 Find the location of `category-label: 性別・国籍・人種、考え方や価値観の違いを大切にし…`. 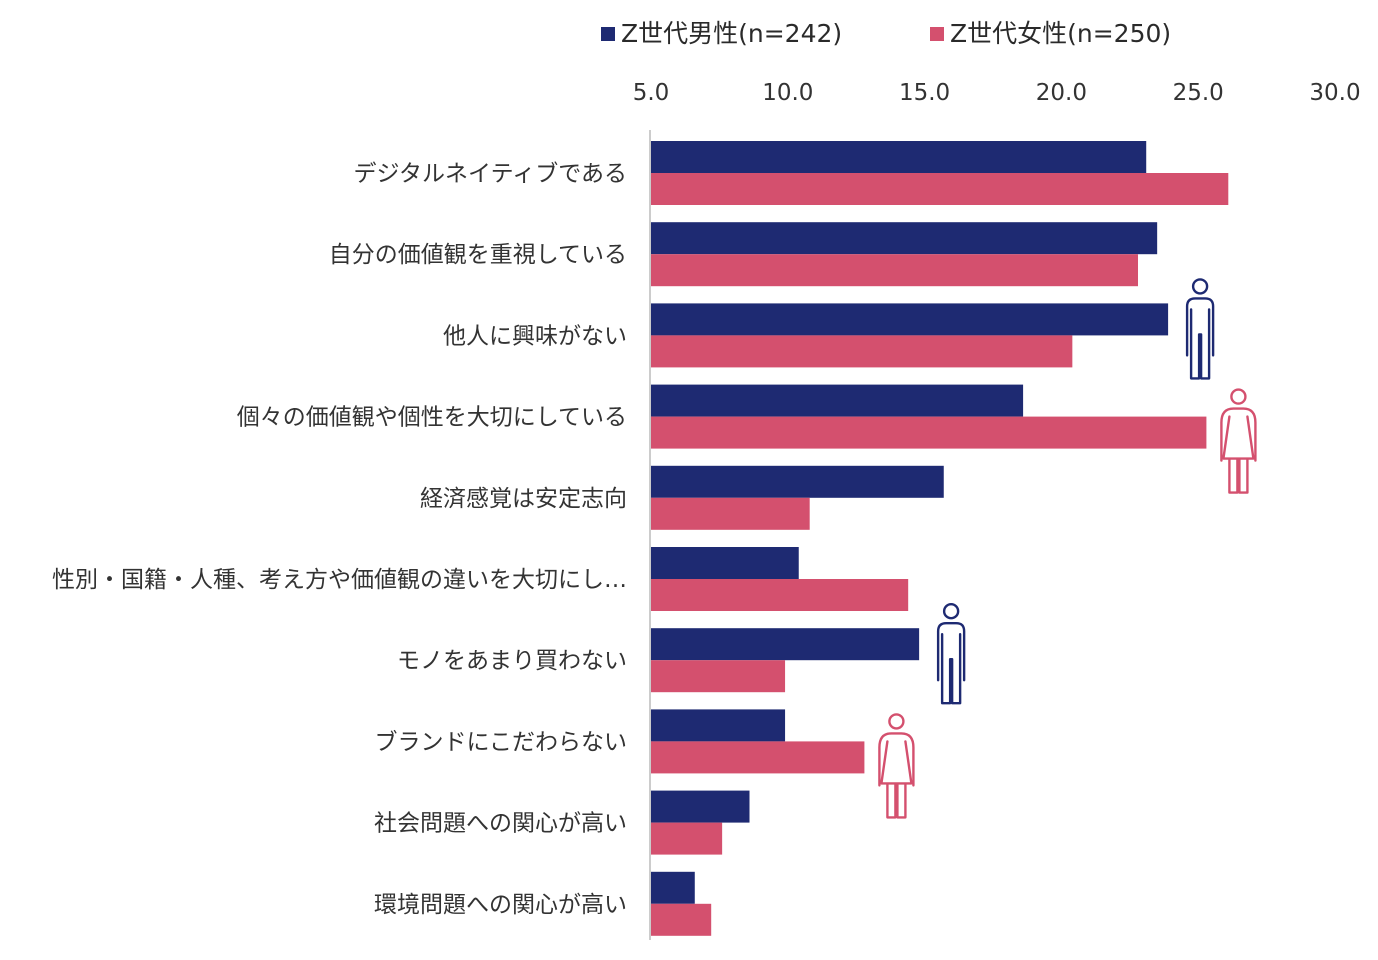

category-label: 性別・国籍・人種、考え方や価値観の違いを大切にし… is located at coordinates (339, 580).